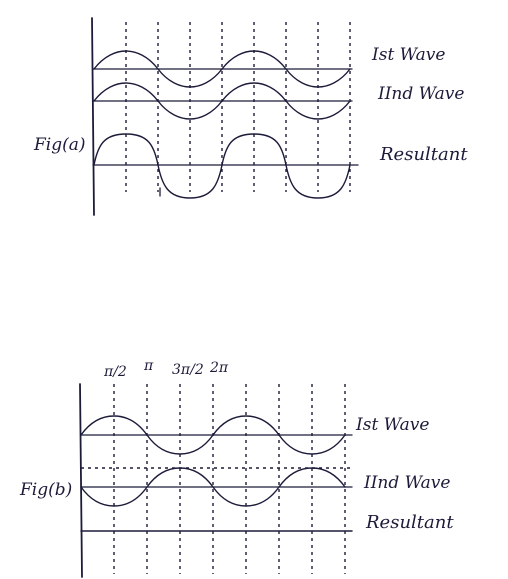 The image size is (508, 579). Describe the element at coordinates (219, 368) in the screenshot. I see `fig-b-phase-label-2pi: 2π` at that location.